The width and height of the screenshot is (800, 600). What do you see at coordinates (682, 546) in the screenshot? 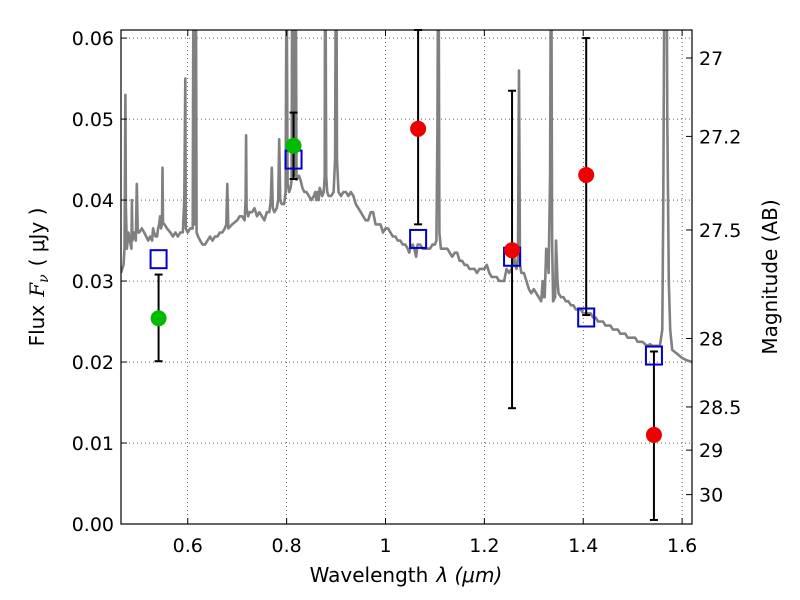
I see `x-tick-label: 1.6` at bounding box center [682, 546].